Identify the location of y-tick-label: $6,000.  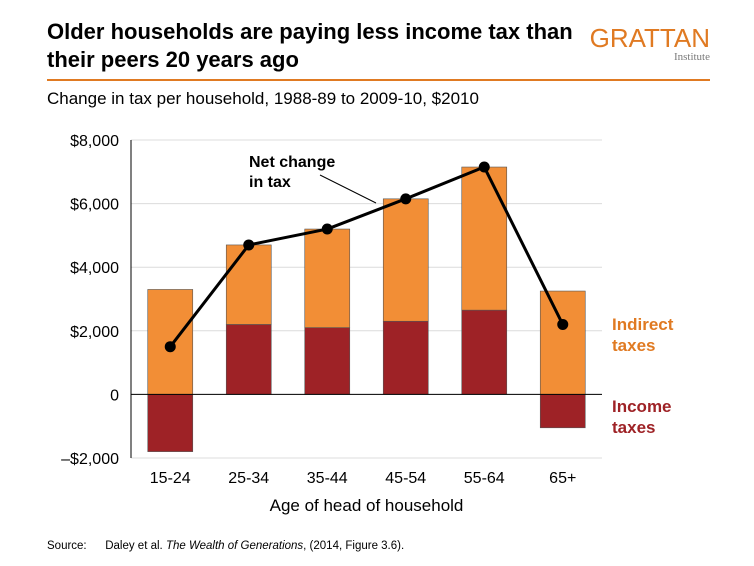
(94, 205).